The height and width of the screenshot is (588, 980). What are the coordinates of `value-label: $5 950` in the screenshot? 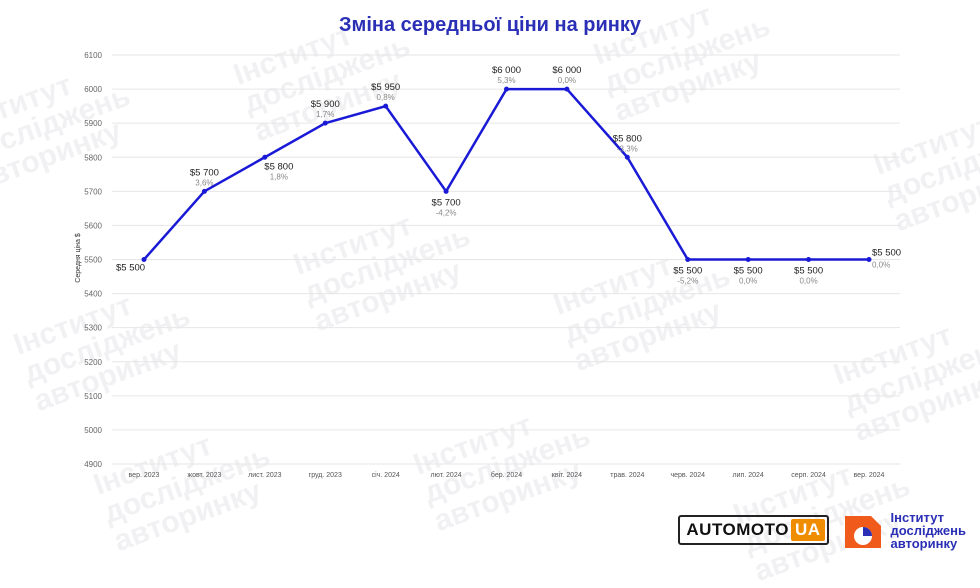 It's located at (385, 87).